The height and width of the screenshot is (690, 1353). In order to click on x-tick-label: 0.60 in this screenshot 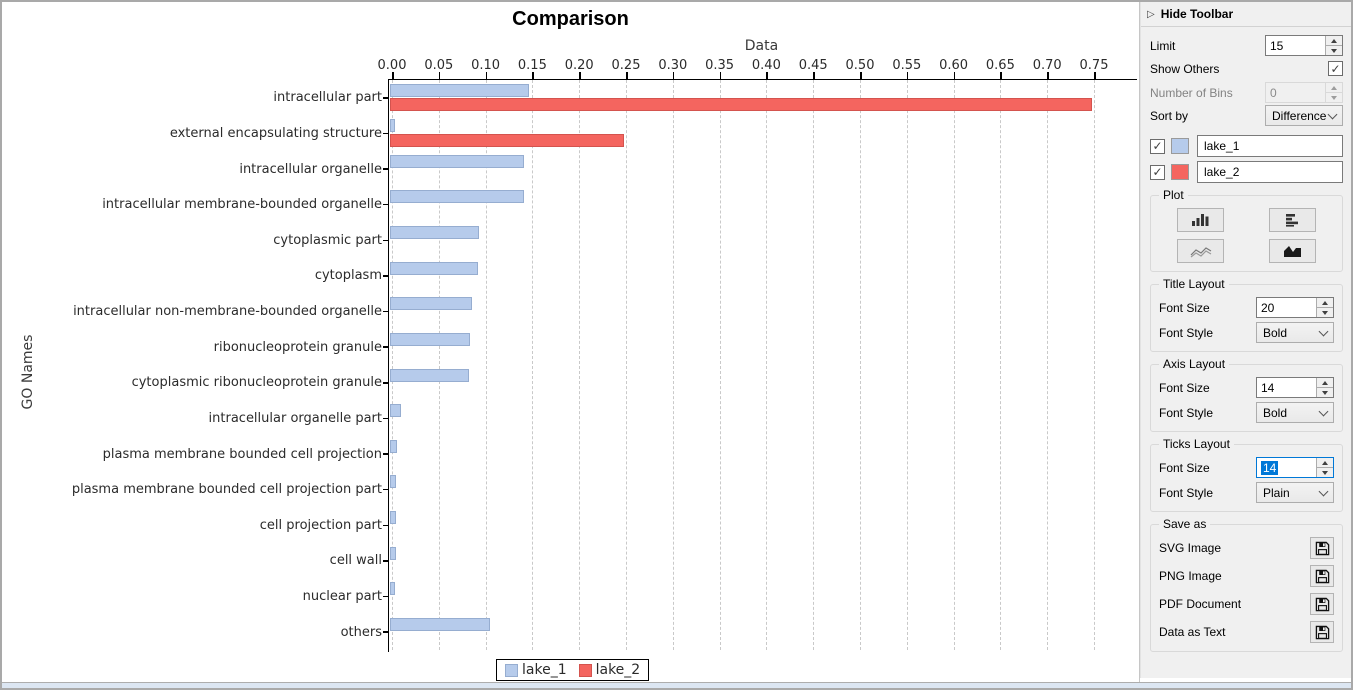, I will do `click(954, 65)`.